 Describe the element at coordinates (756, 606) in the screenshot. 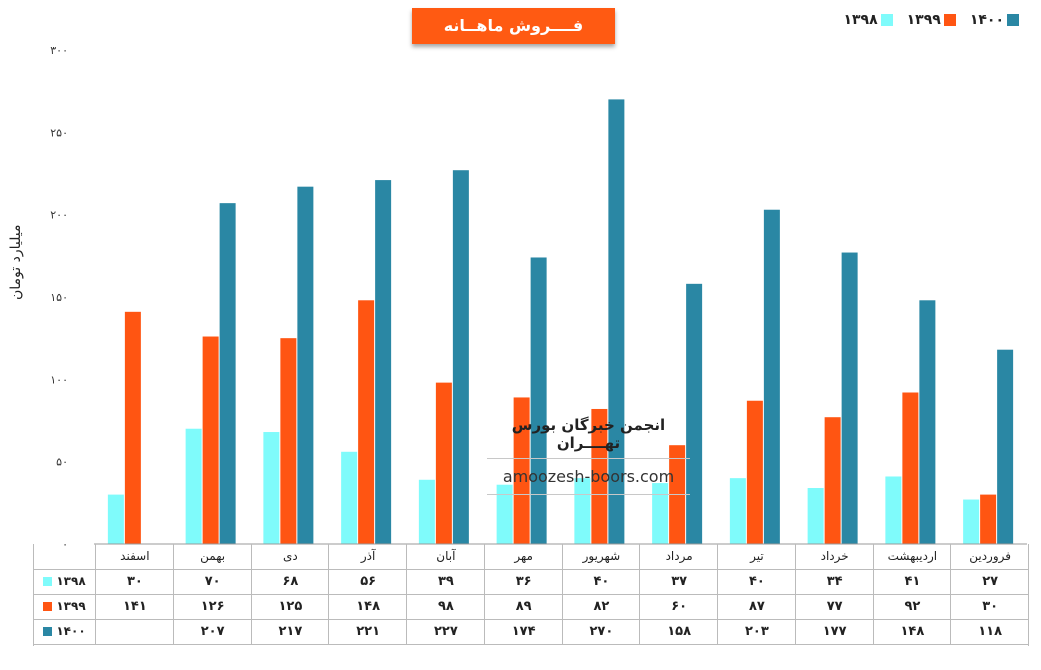

I see `table-value-1-3: ۸۷` at that location.